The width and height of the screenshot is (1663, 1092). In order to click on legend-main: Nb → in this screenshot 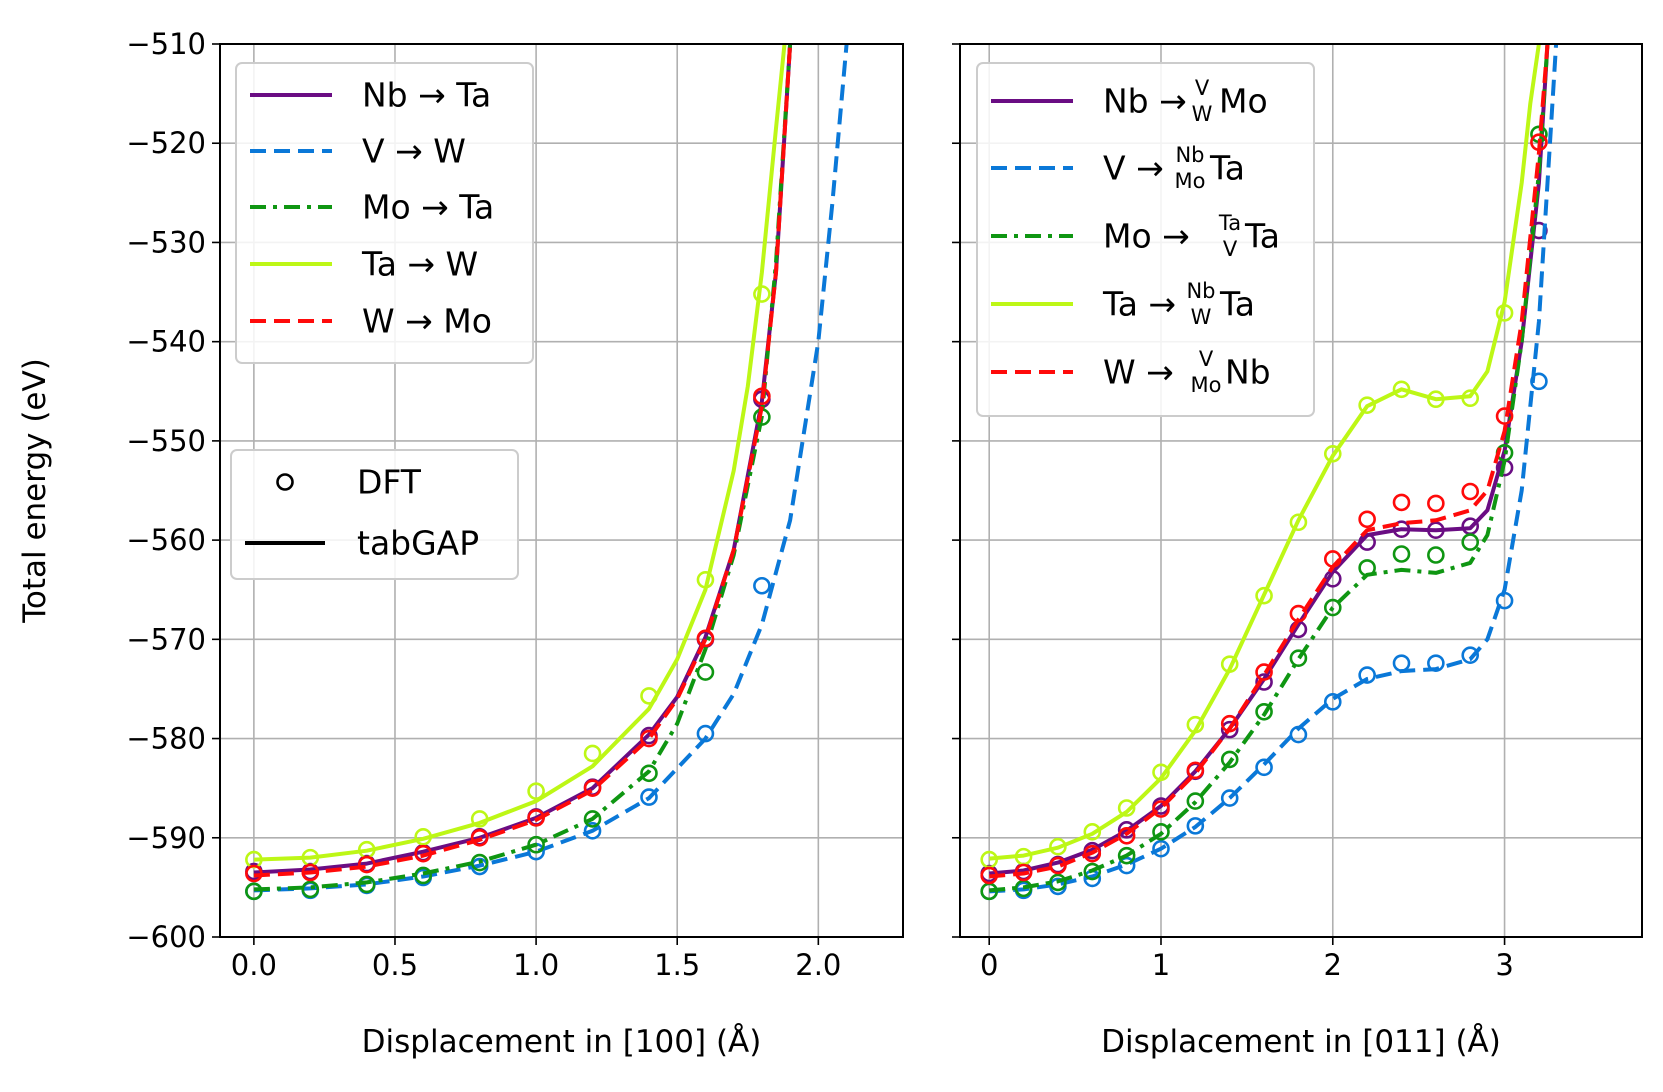, I will do `click(1145, 101)`.